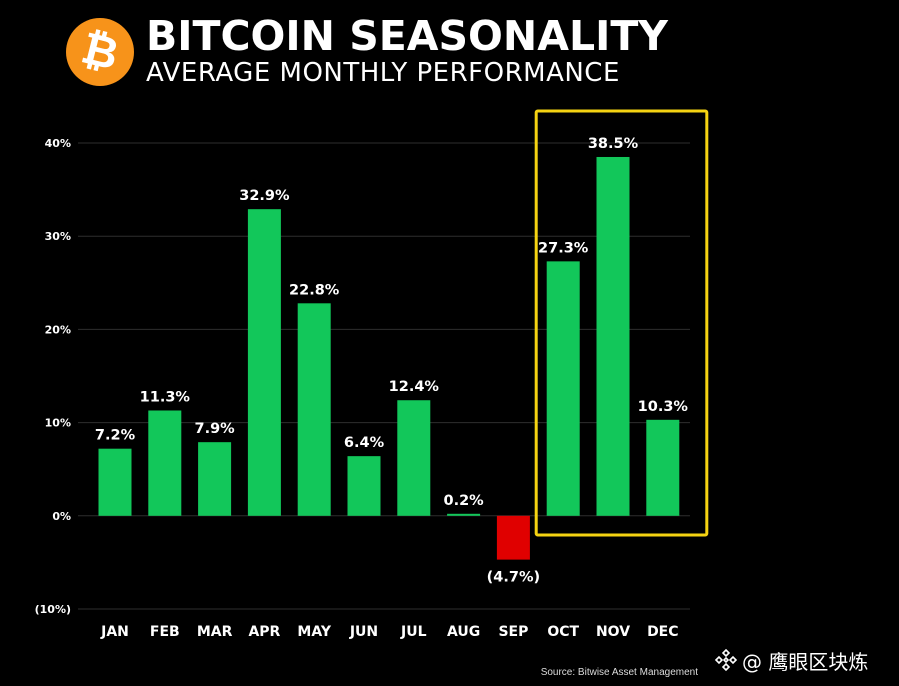 Image resolution: width=899 pixels, height=686 pixels. Describe the element at coordinates (619, 672) in the screenshot. I see `source-note: Source: Bitwise Asset Management` at that location.